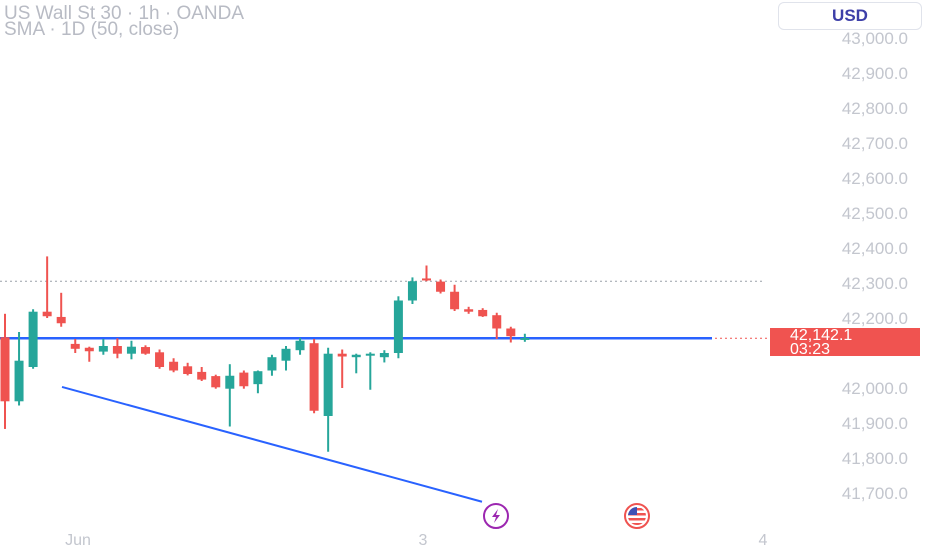  I want to click on y-tick-label: 43,000.0, so click(875, 38).